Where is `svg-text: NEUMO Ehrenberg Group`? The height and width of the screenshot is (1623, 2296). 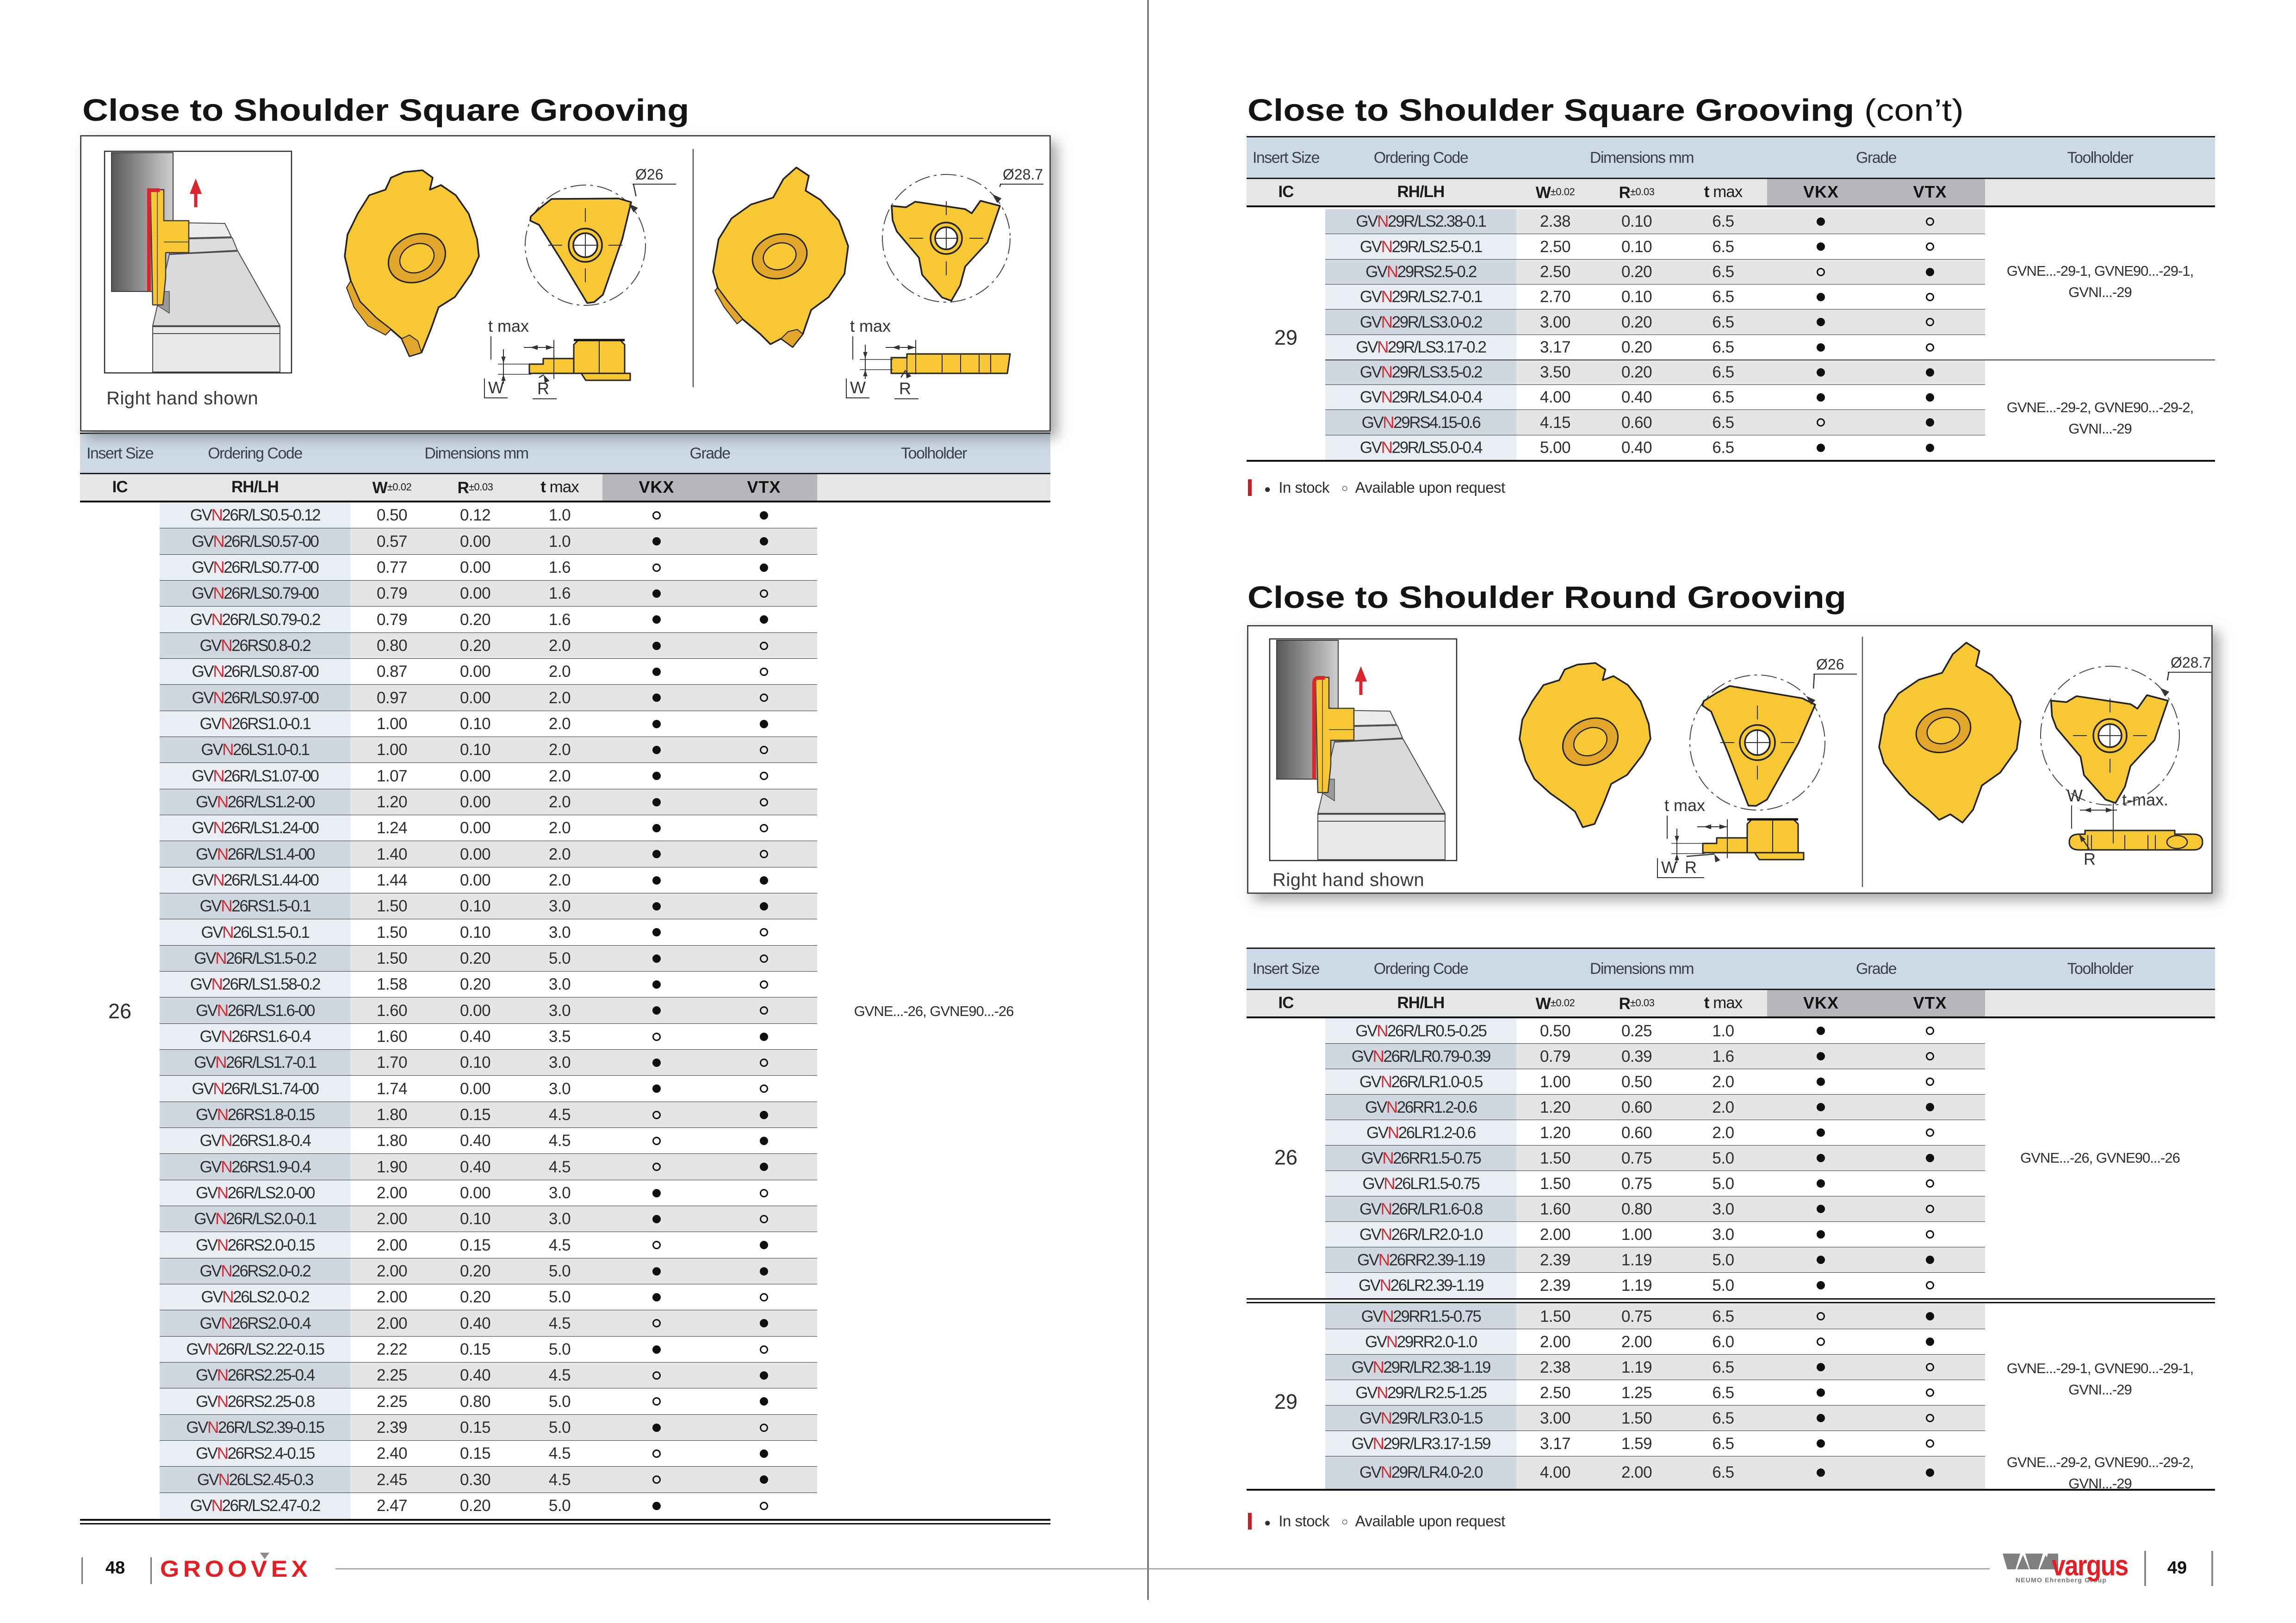 svg-text: NEUMO Ehrenberg Group is located at coordinates (2062, 1580).